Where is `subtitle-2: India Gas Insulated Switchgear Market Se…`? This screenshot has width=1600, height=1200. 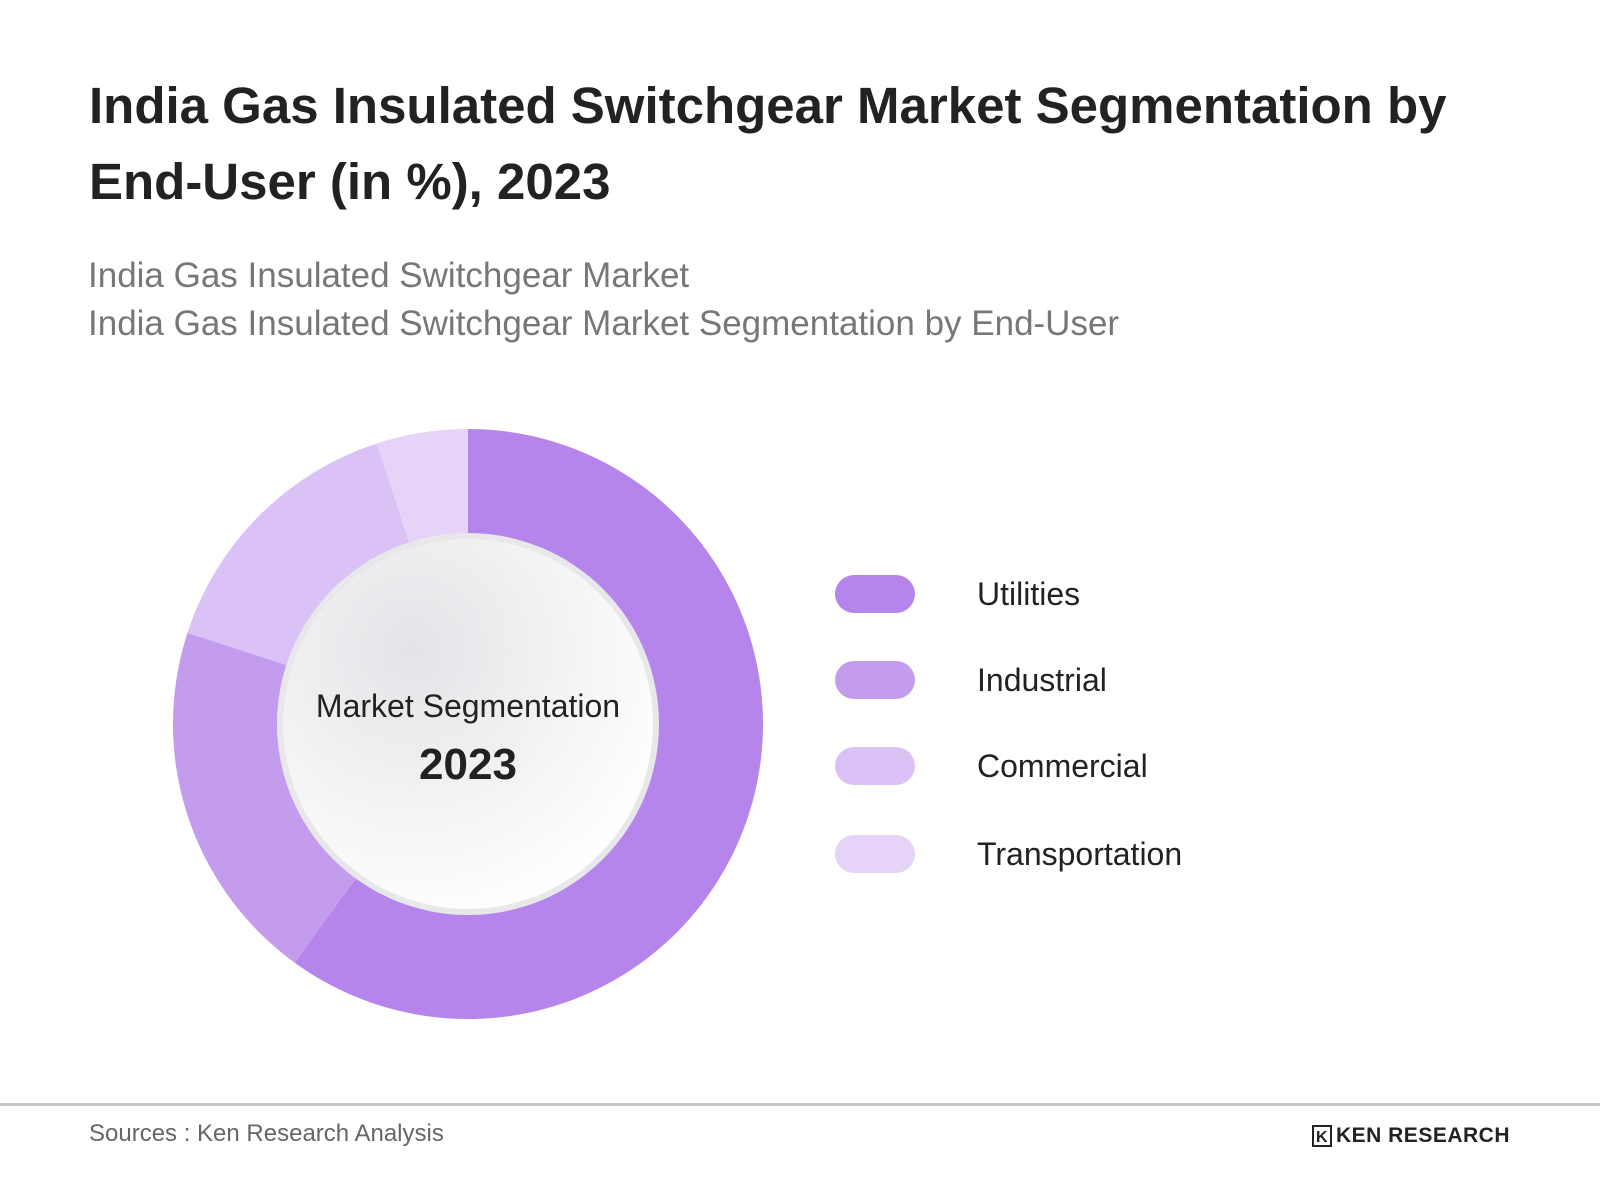
subtitle-2: India Gas Insulated Switchgear Market Se… is located at coordinates (604, 323).